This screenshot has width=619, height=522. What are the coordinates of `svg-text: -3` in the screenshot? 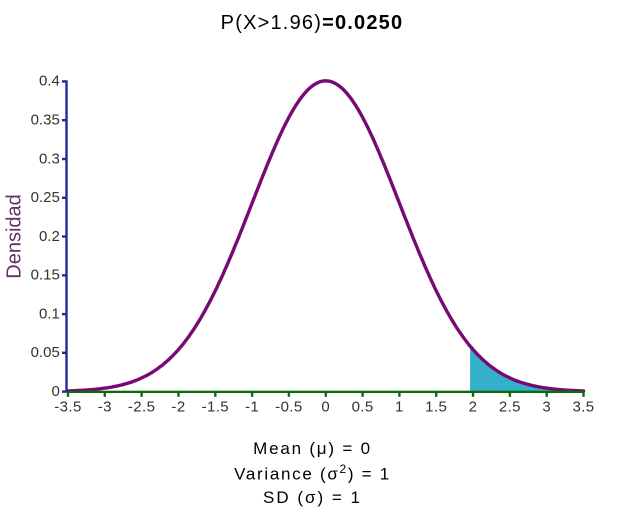 It's located at (105, 406).